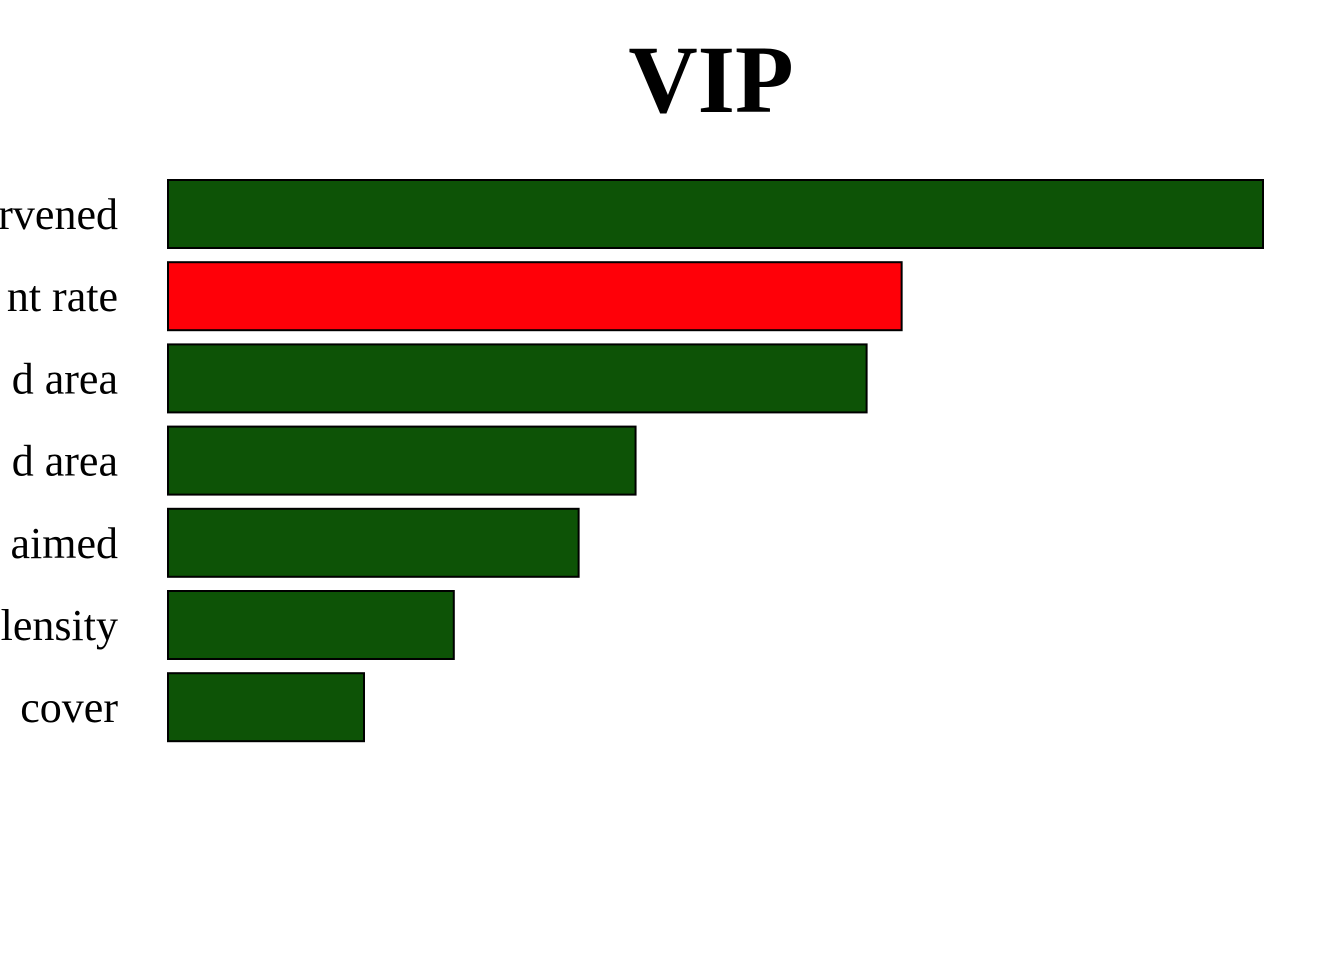  Describe the element at coordinates (62, 296) in the screenshot. I see `category-label-2: nt rate` at that location.